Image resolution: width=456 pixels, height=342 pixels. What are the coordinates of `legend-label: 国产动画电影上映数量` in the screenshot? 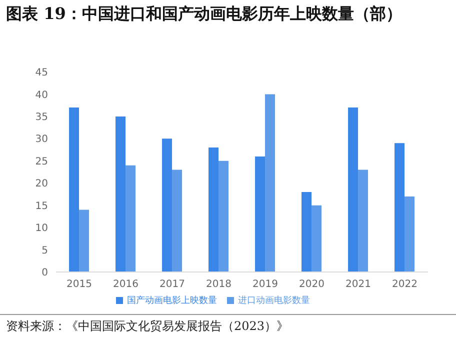 It's located at (172, 301).